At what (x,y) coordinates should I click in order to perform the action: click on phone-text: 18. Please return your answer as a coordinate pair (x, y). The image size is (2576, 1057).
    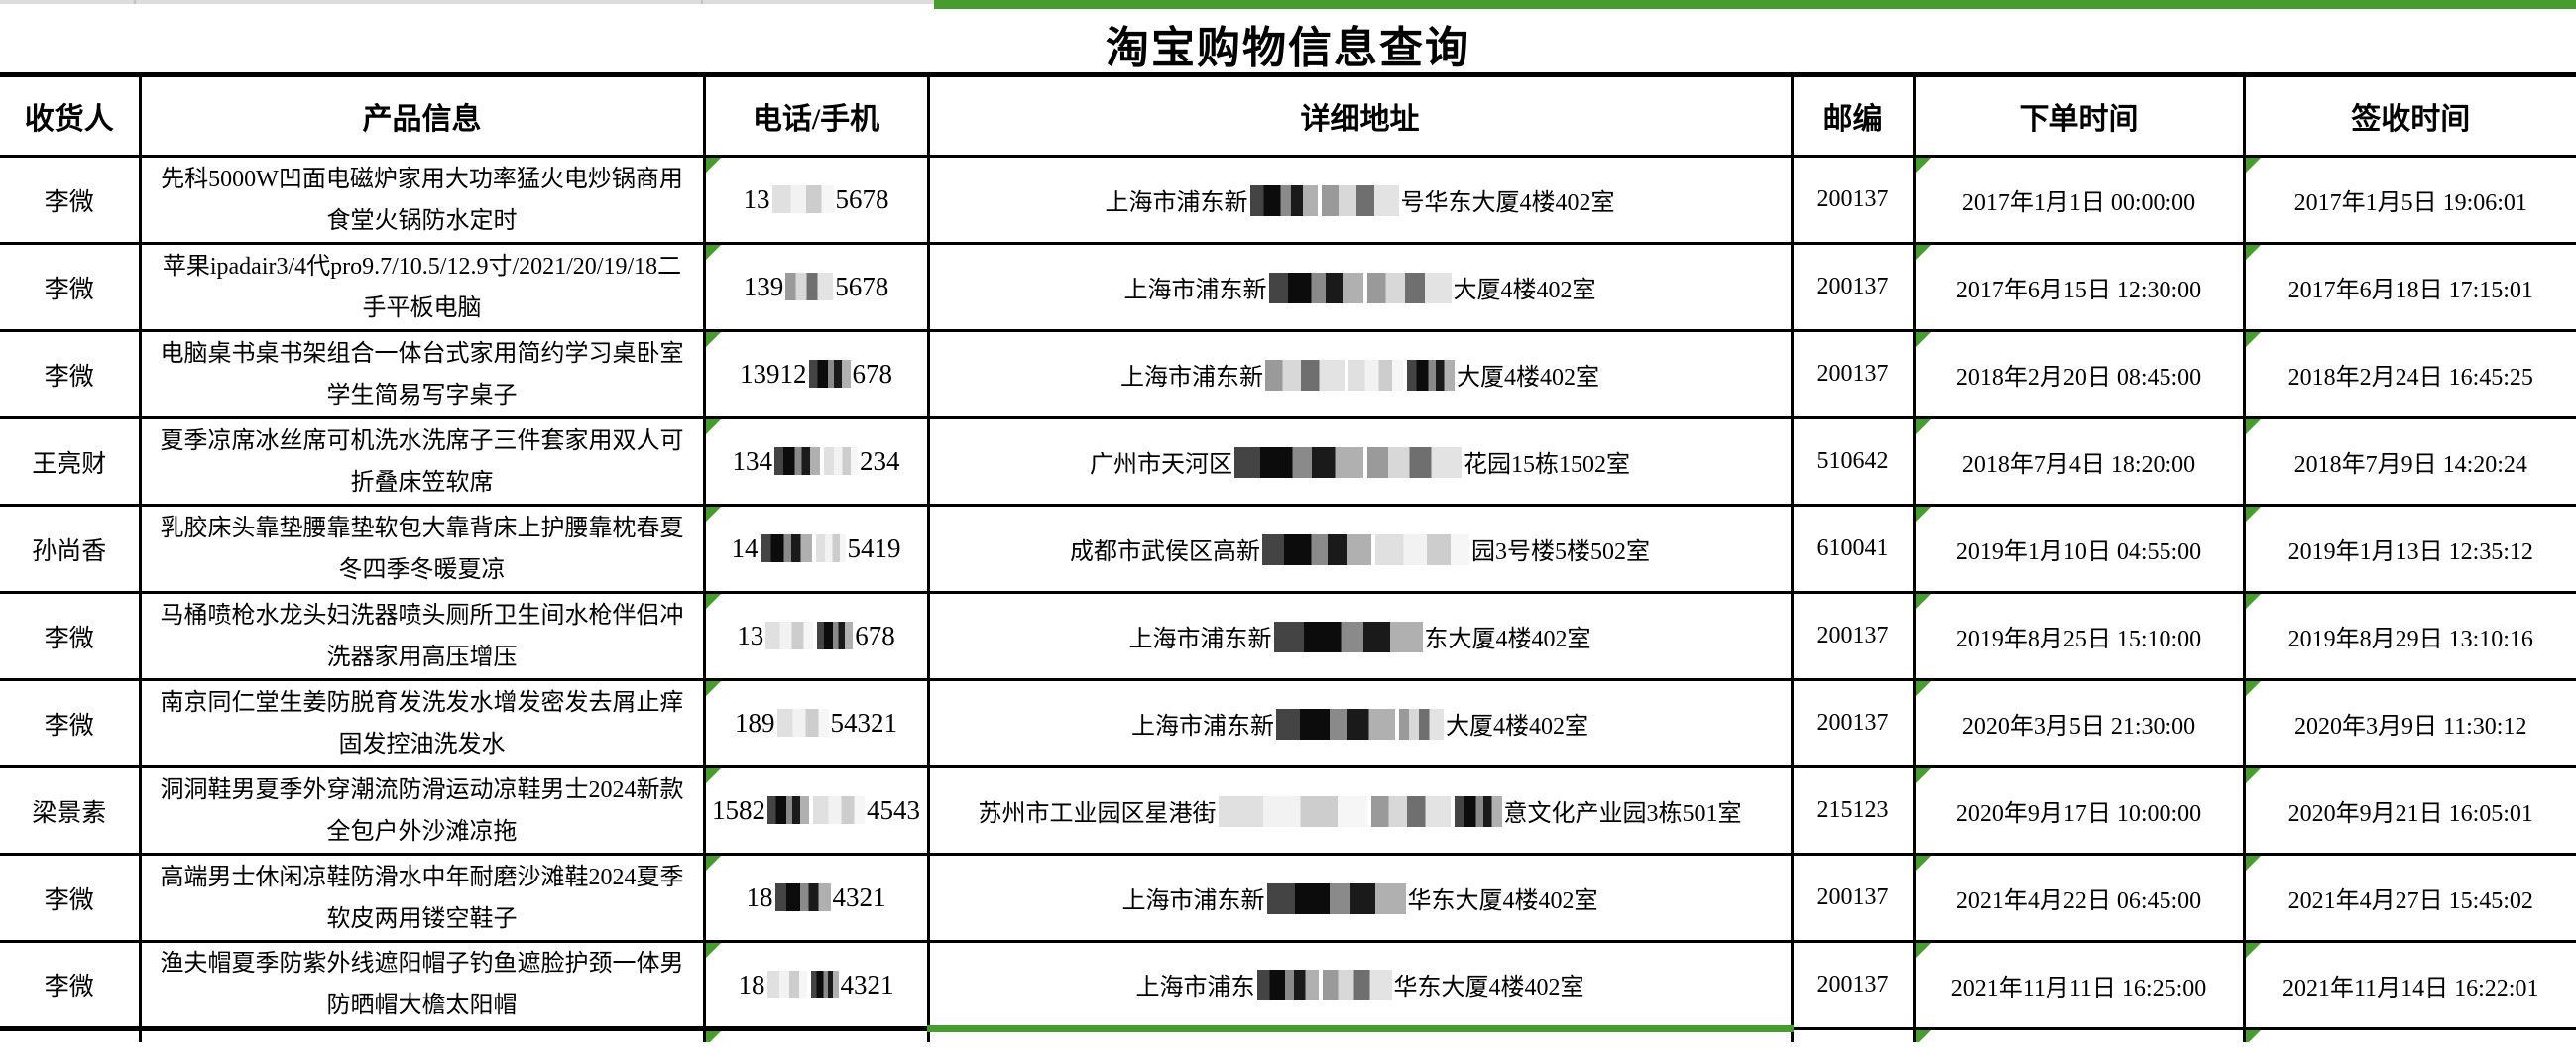
    Looking at the image, I should click on (760, 897).